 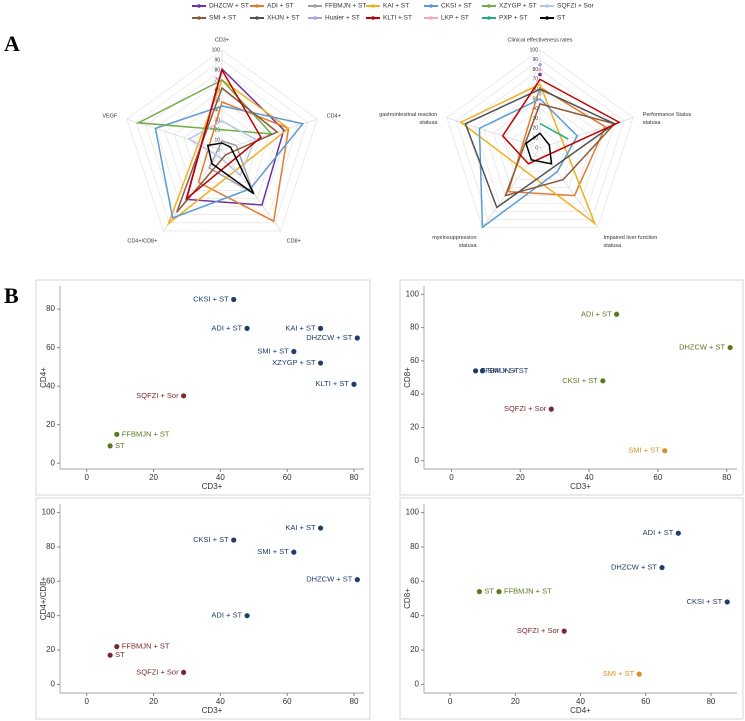 What do you see at coordinates (217, 80) in the screenshot?
I see `r-tick-label: 70` at bounding box center [217, 80].